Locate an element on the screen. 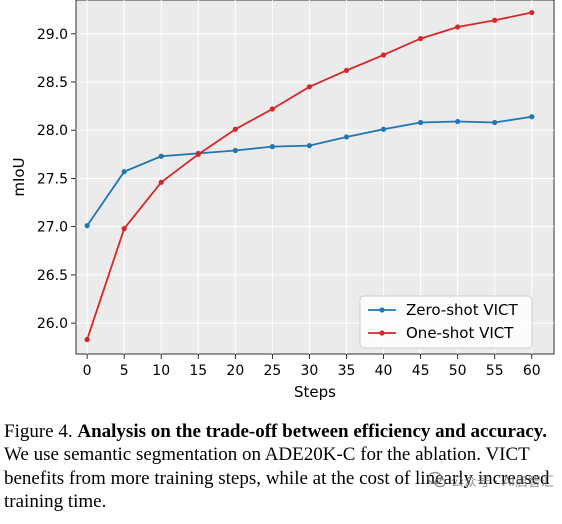 Image resolution: width=562 pixels, height=524 pixels. x-tick-label: 25 is located at coordinates (272, 371).